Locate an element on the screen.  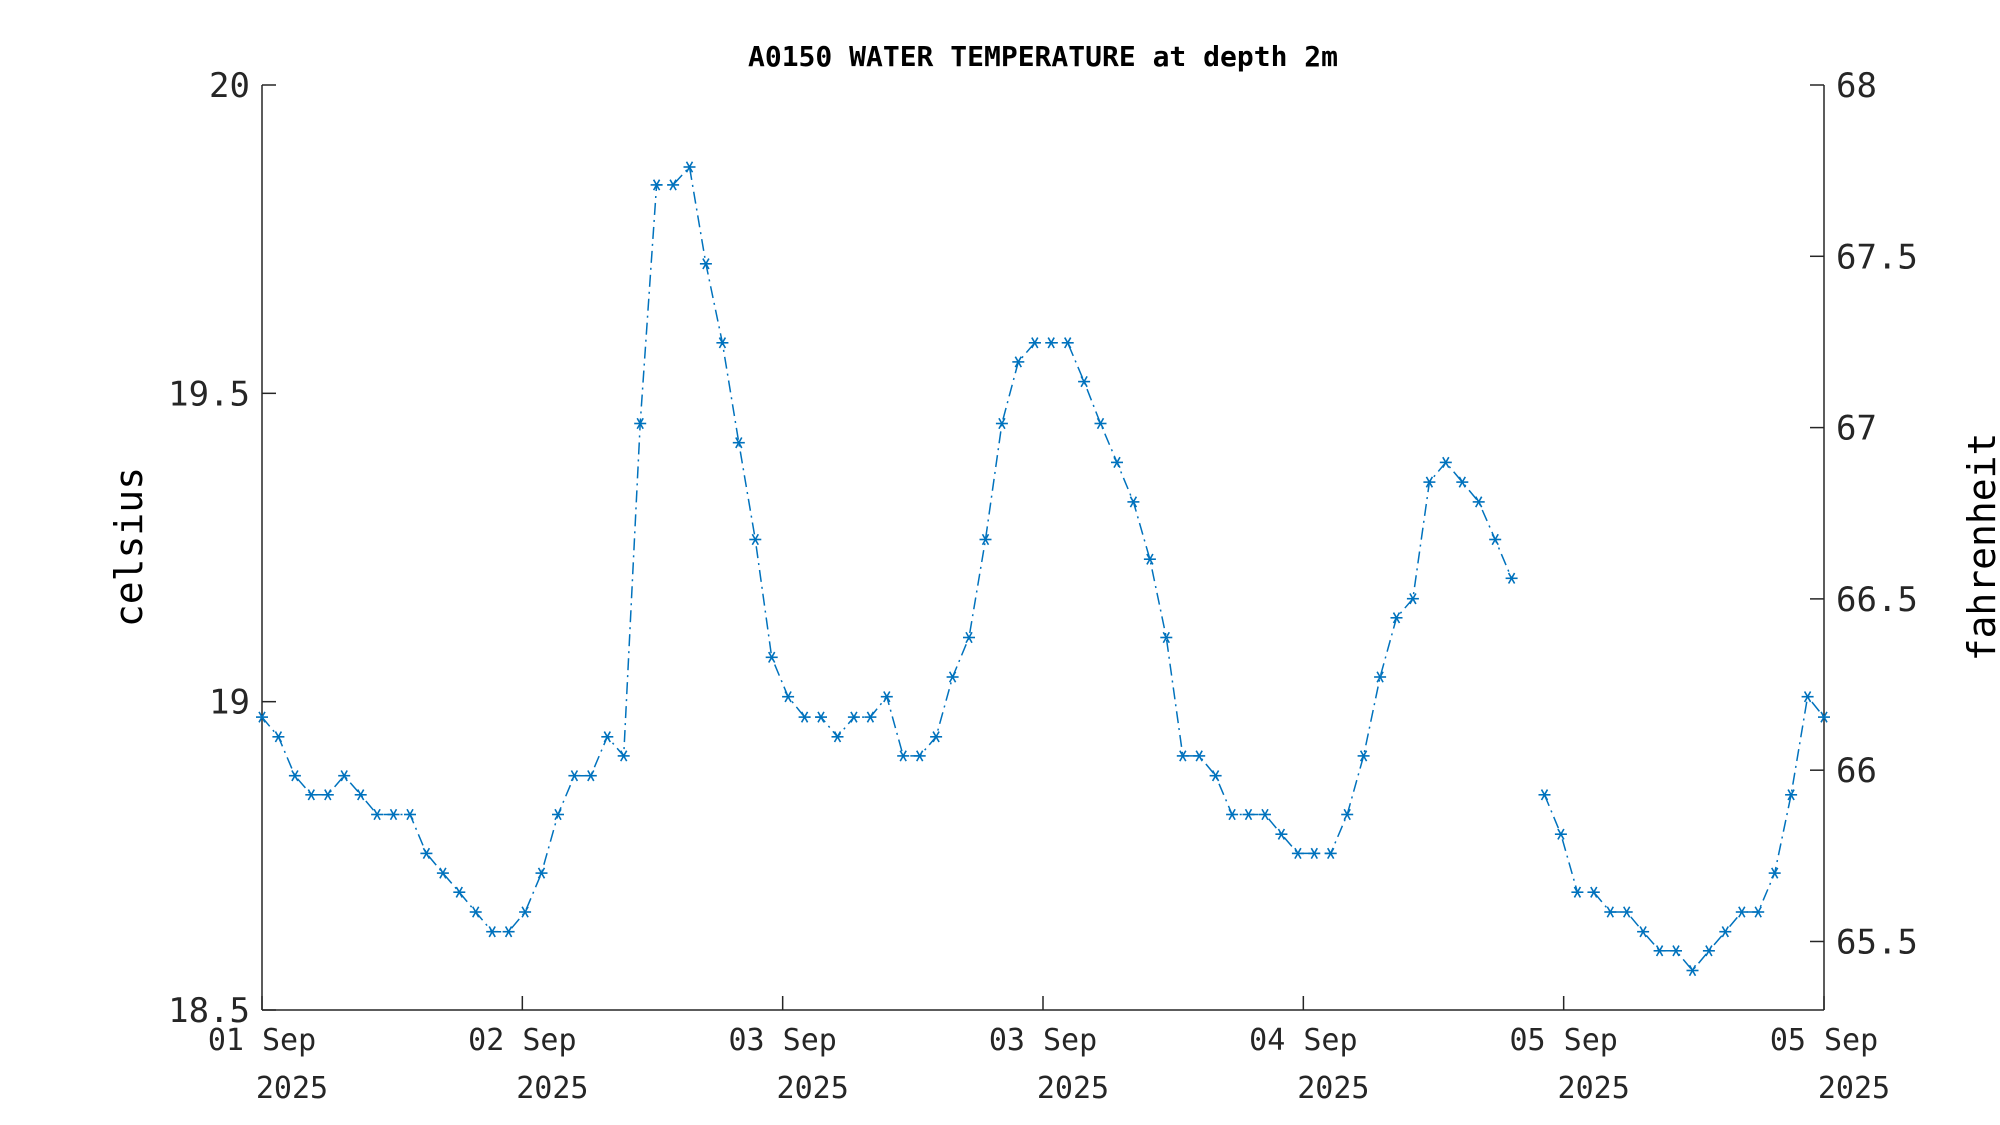
y2-tick-label: 68 is located at coordinates (1856, 86).